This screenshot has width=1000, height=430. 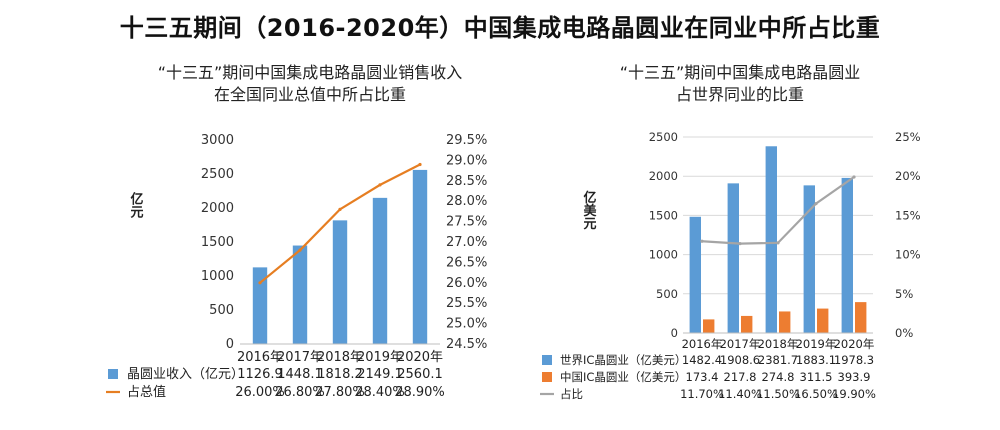 What do you see at coordinates (663, 255) in the screenshot?
I see `right-y-tick-label: 1000` at bounding box center [663, 255].